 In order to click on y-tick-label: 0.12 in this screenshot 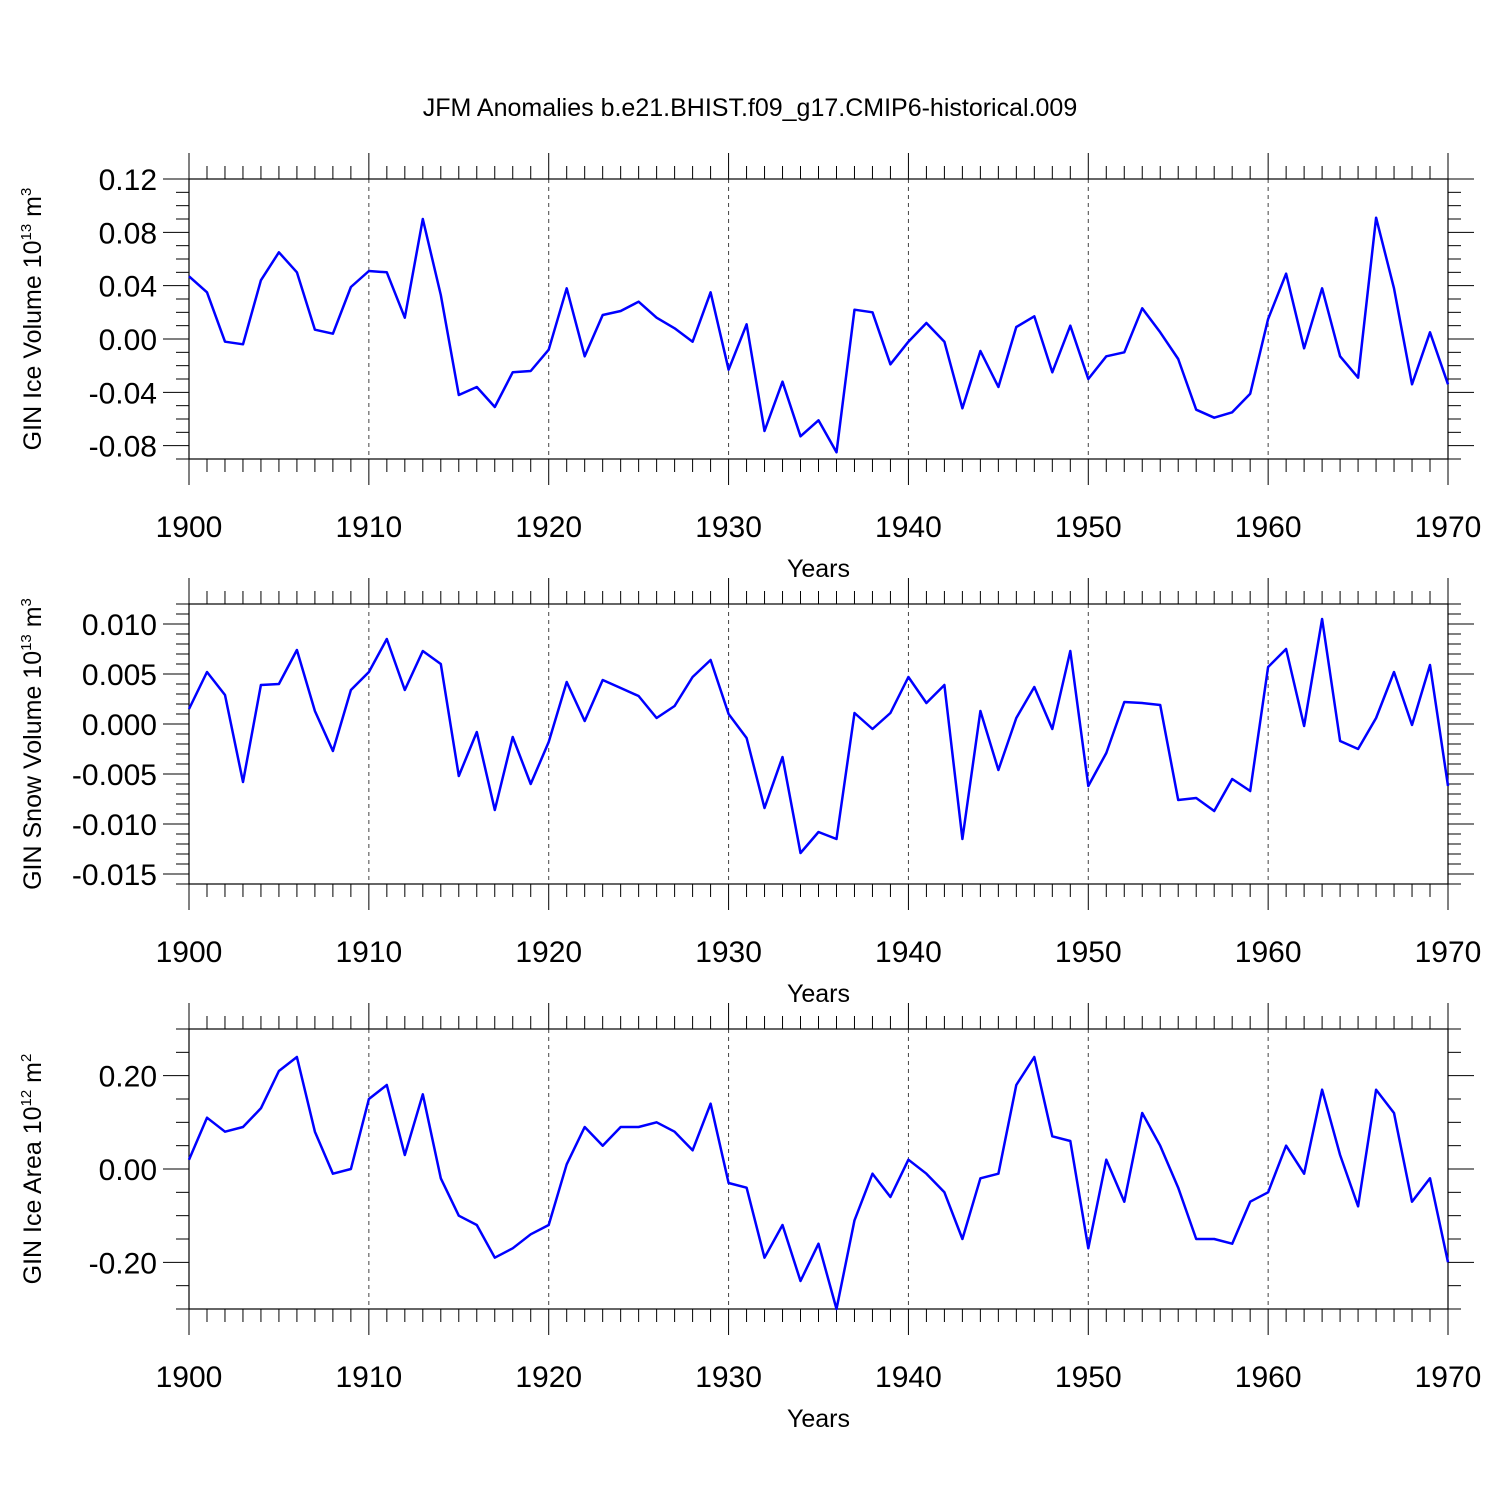, I will do `click(128, 180)`.